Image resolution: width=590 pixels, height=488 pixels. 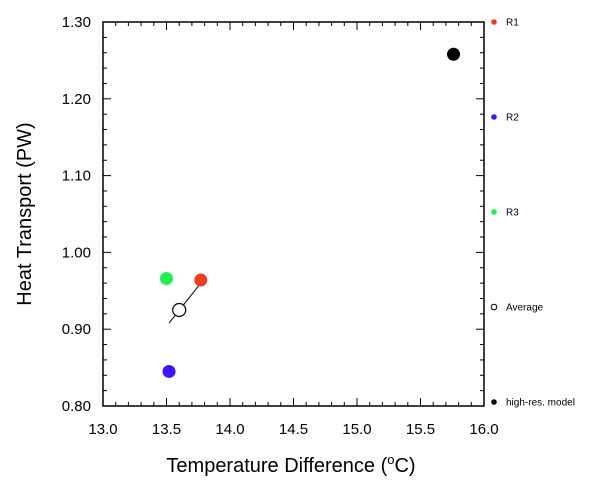 What do you see at coordinates (532, 213) in the screenshot?
I see `legend: R1 R2 R3 Average high-res. model` at bounding box center [532, 213].